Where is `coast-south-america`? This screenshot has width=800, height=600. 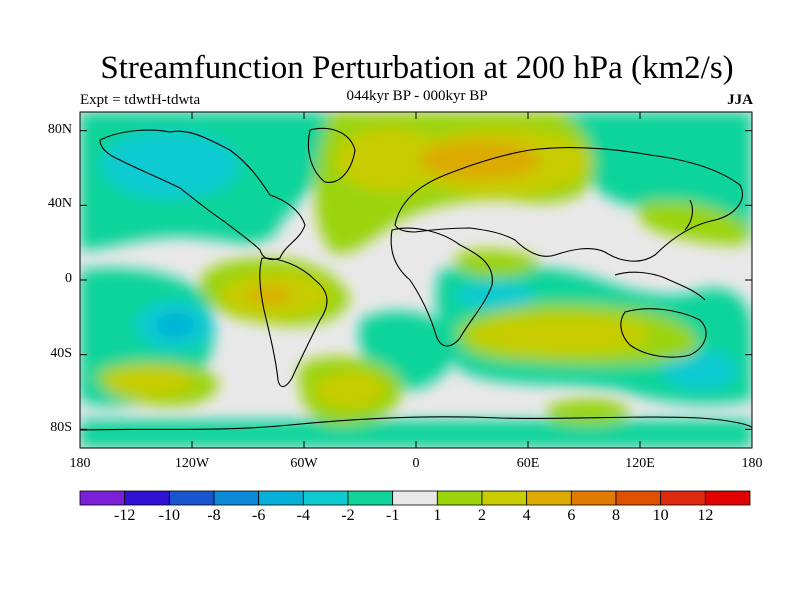
coast-south-america is located at coordinates (293, 322).